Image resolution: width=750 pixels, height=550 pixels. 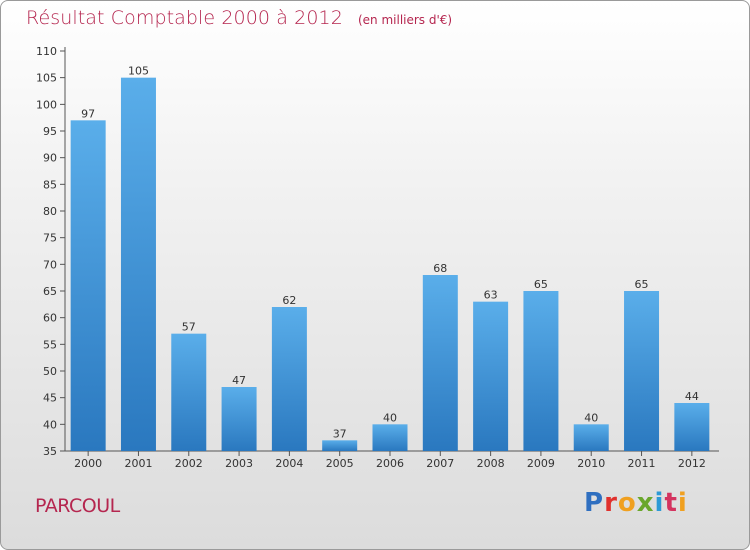 I want to click on y-tick-label: 80, so click(x=50, y=211).